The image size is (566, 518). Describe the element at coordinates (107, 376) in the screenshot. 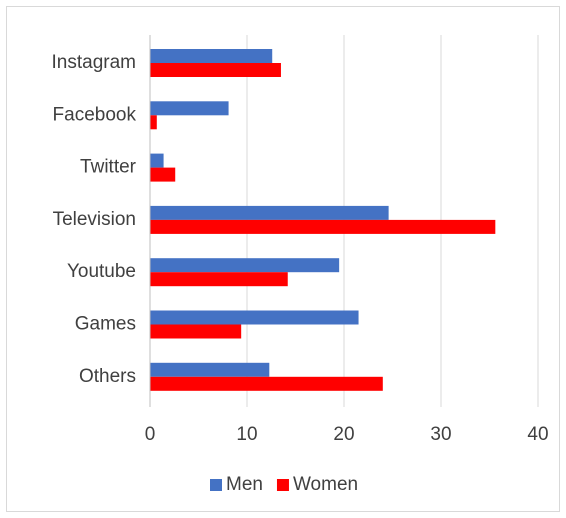

I see `category-label-others: Others` at that location.